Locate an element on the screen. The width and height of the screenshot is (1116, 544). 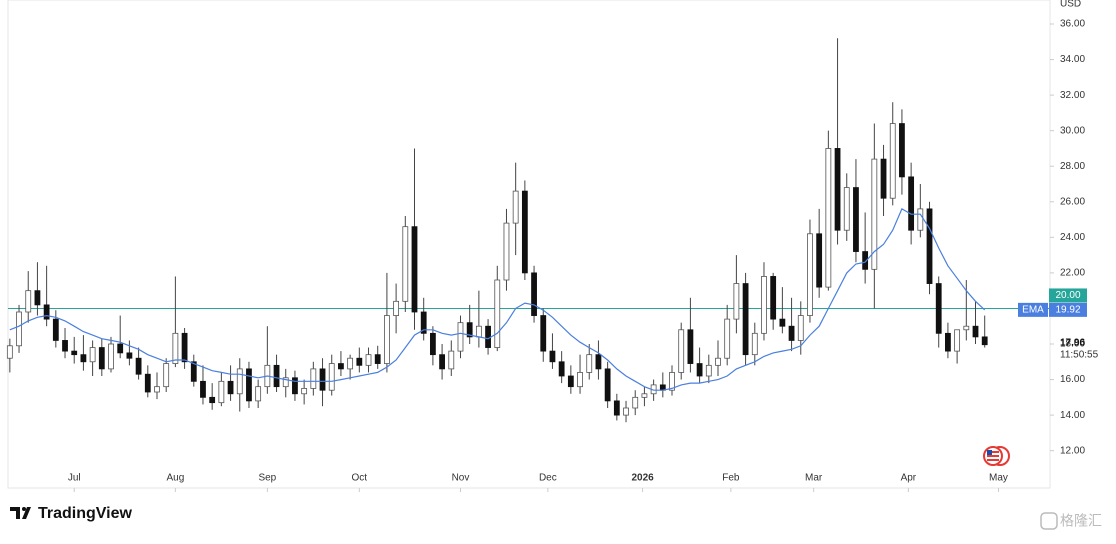
flag-icon is located at coordinates (996, 456).